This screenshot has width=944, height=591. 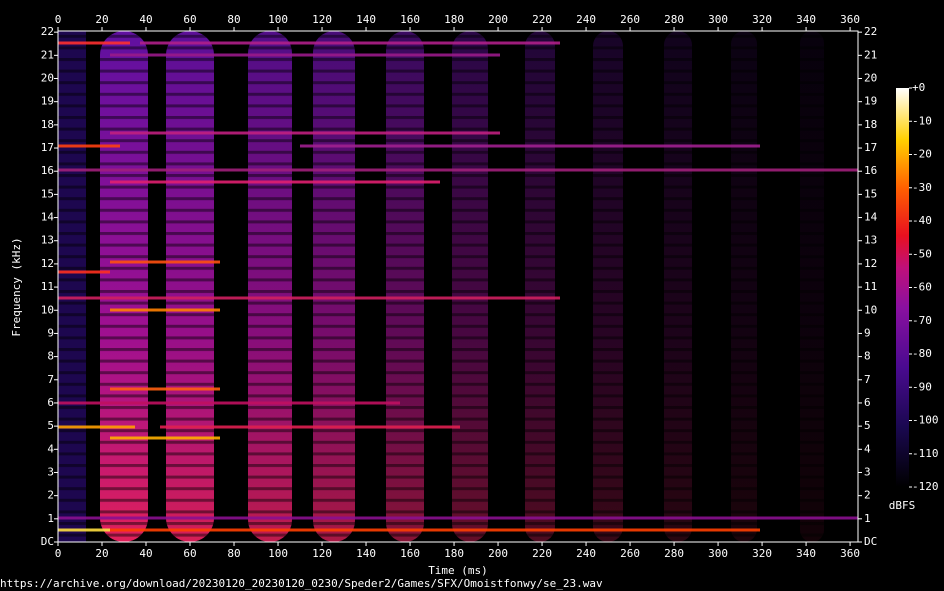 I want to click on x-tick-label: 80, so click(x=233, y=19).